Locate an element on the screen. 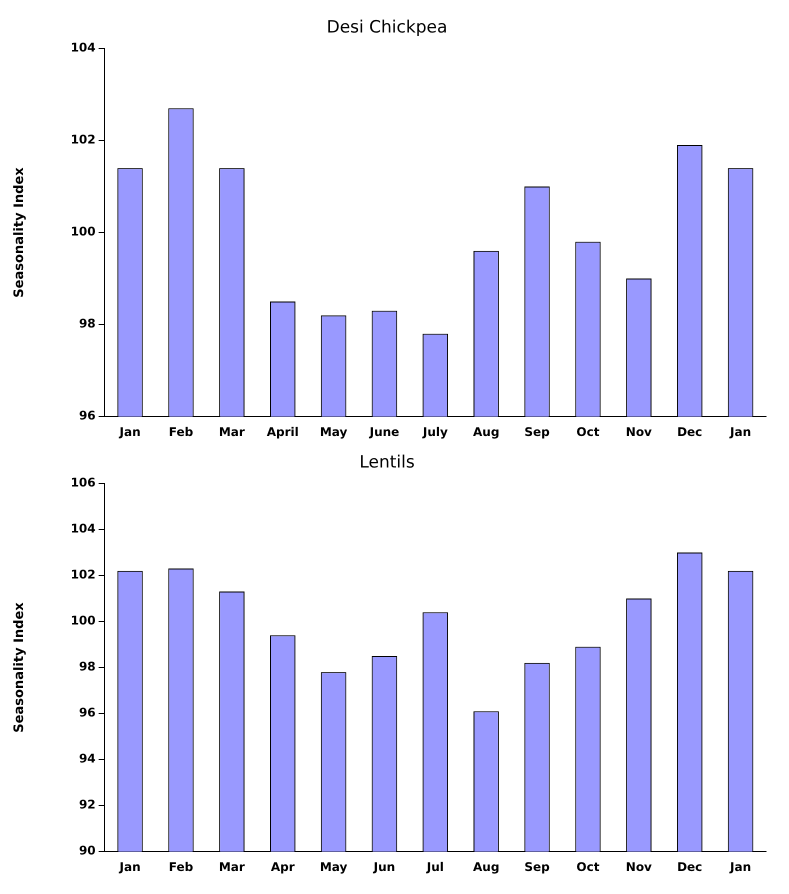  x-tick-label: April is located at coordinates (282, 431).